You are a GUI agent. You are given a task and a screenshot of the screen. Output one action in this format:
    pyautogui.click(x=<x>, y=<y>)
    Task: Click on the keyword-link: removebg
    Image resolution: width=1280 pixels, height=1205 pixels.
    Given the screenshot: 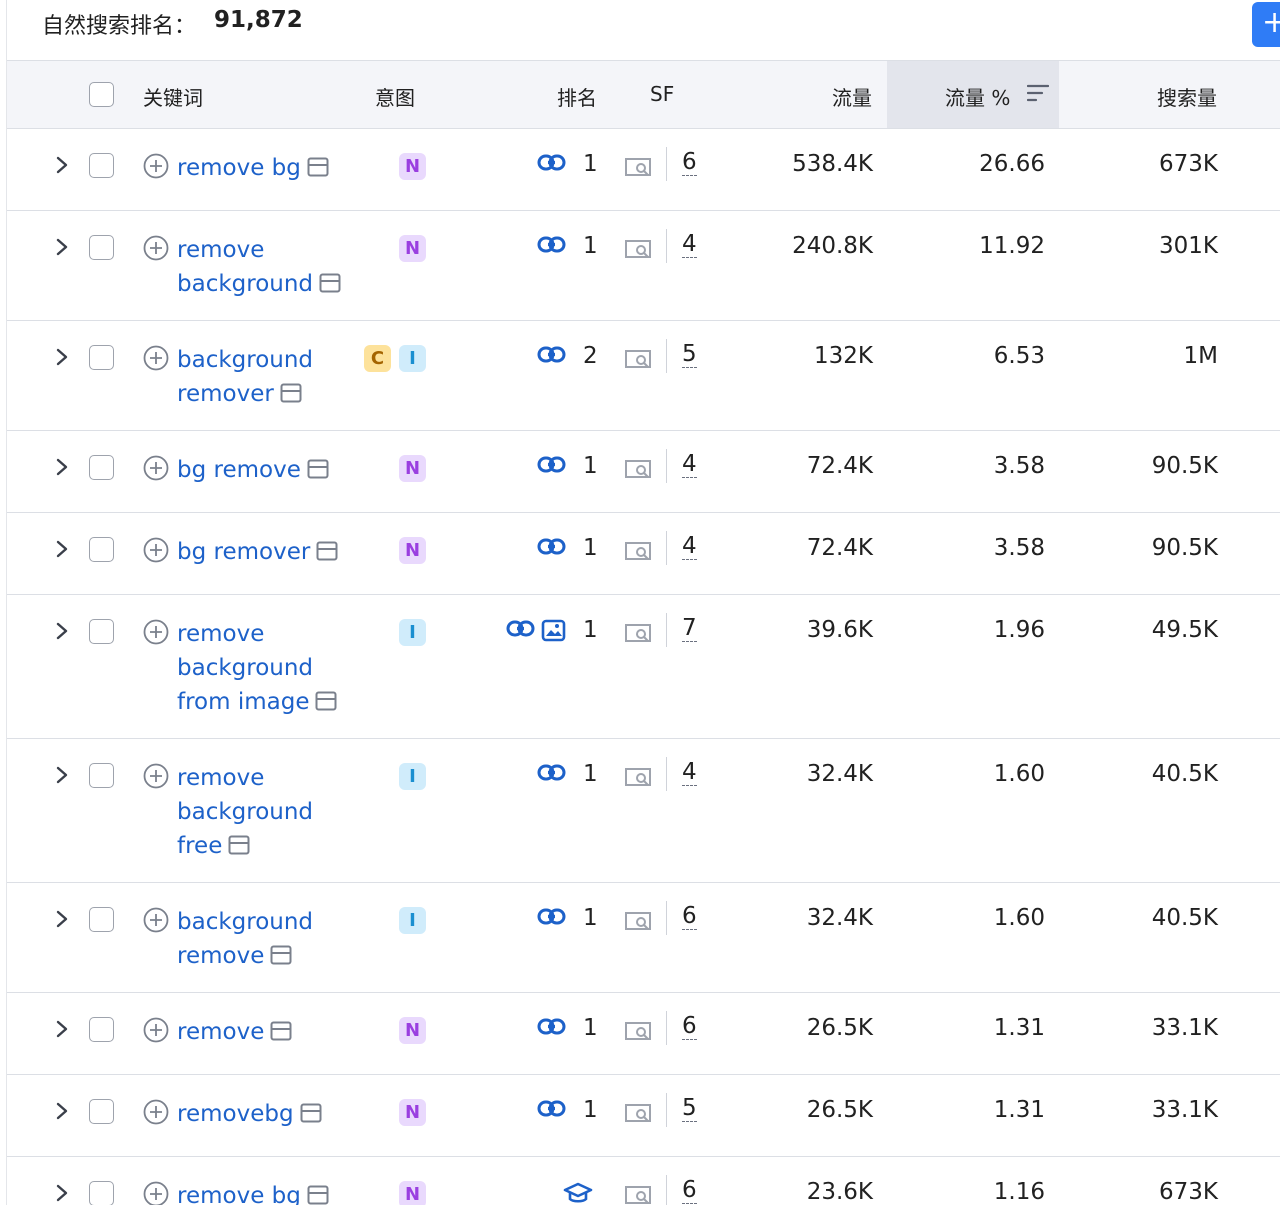 What is the action you would take?
    pyautogui.click(x=264, y=1115)
    